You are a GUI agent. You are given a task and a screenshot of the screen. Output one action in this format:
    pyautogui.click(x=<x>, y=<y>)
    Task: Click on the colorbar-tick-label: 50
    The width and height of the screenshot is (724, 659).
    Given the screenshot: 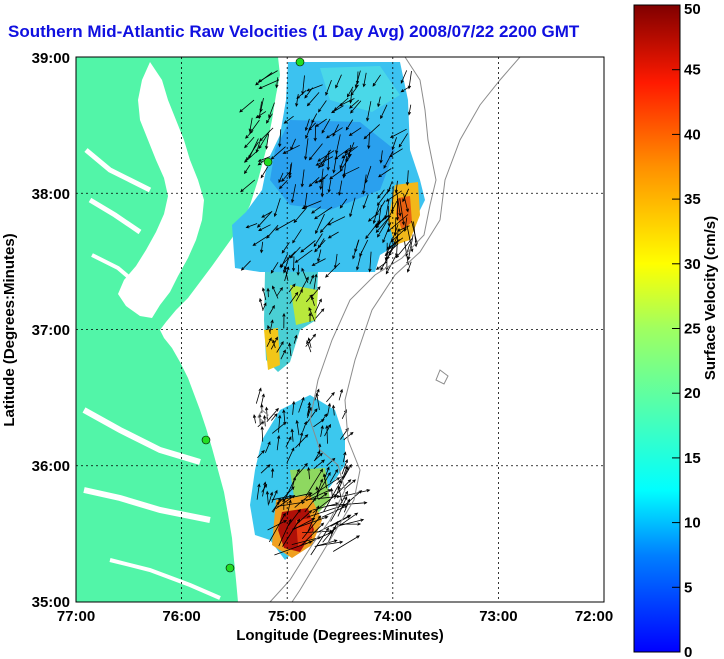 What is the action you would take?
    pyautogui.click(x=692, y=9)
    